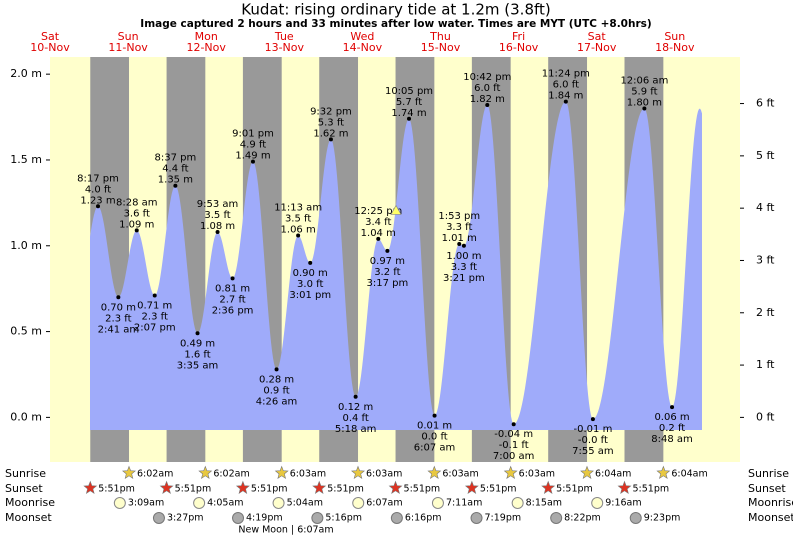 Image resolution: width=793 pixels, height=537 pixels. What do you see at coordinates (118, 318) in the screenshot?
I see `tide-height-ft: 2.3 ft` at bounding box center [118, 318].